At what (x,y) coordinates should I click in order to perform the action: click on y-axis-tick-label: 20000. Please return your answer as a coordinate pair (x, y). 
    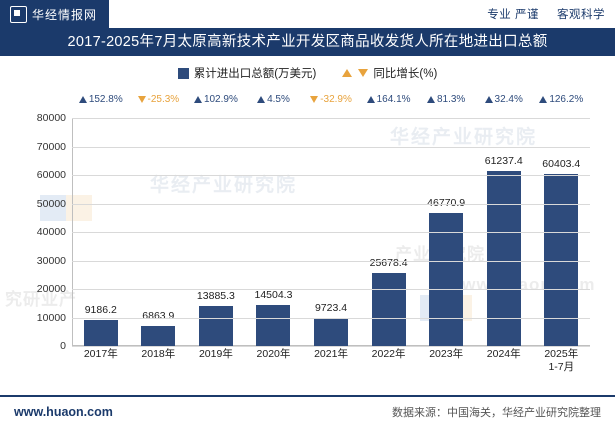
    Looking at the image, I should click on (51, 289).